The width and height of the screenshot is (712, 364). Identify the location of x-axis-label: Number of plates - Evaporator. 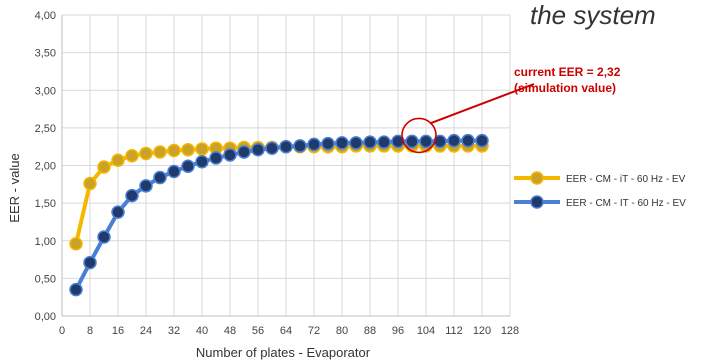
(283, 352).